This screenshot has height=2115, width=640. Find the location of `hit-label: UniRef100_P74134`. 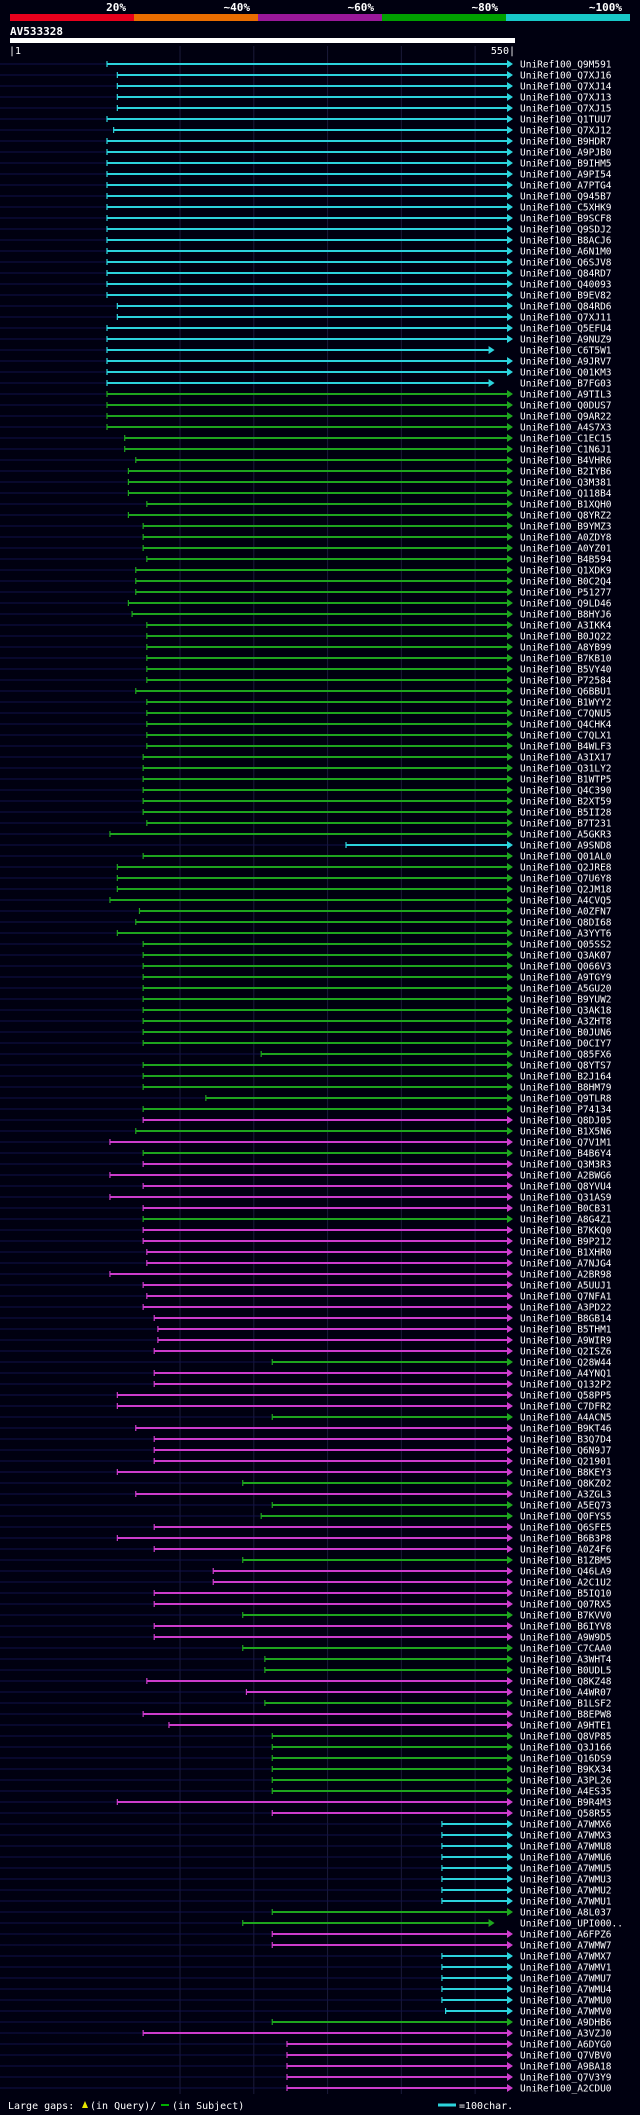

hit-label: UniRef100_P74134 is located at coordinates (566, 1110).